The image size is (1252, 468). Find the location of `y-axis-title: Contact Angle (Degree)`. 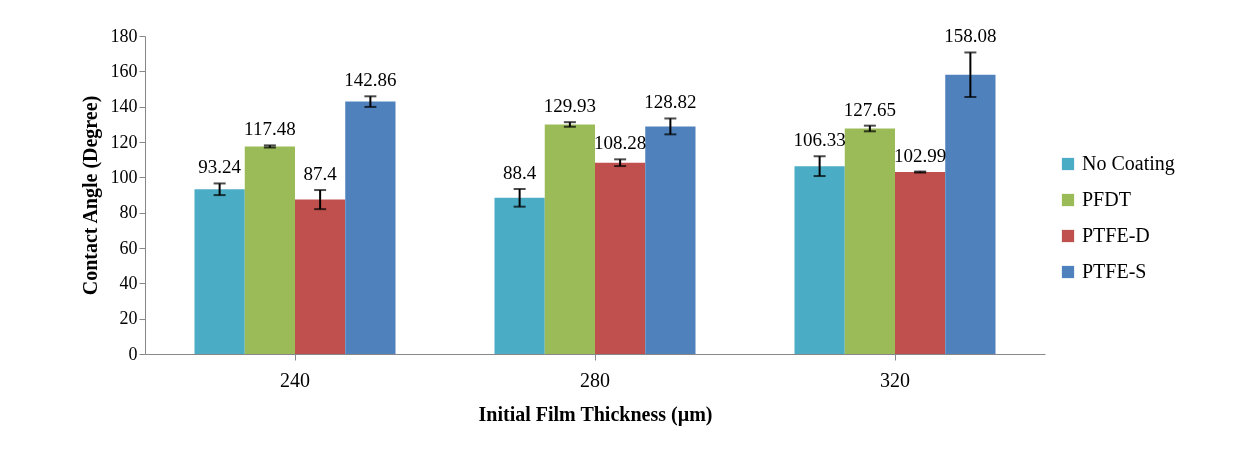

y-axis-title: Contact Angle (Degree) is located at coordinates (90, 195).